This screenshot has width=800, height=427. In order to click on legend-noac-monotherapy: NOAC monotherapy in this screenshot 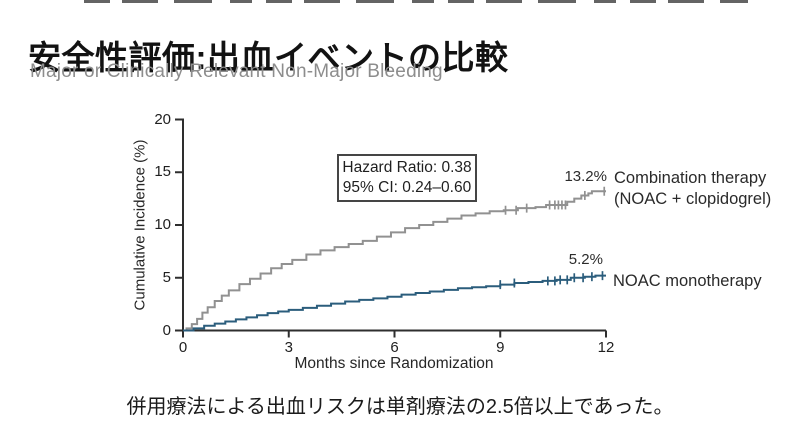, I will do `click(687, 281)`.